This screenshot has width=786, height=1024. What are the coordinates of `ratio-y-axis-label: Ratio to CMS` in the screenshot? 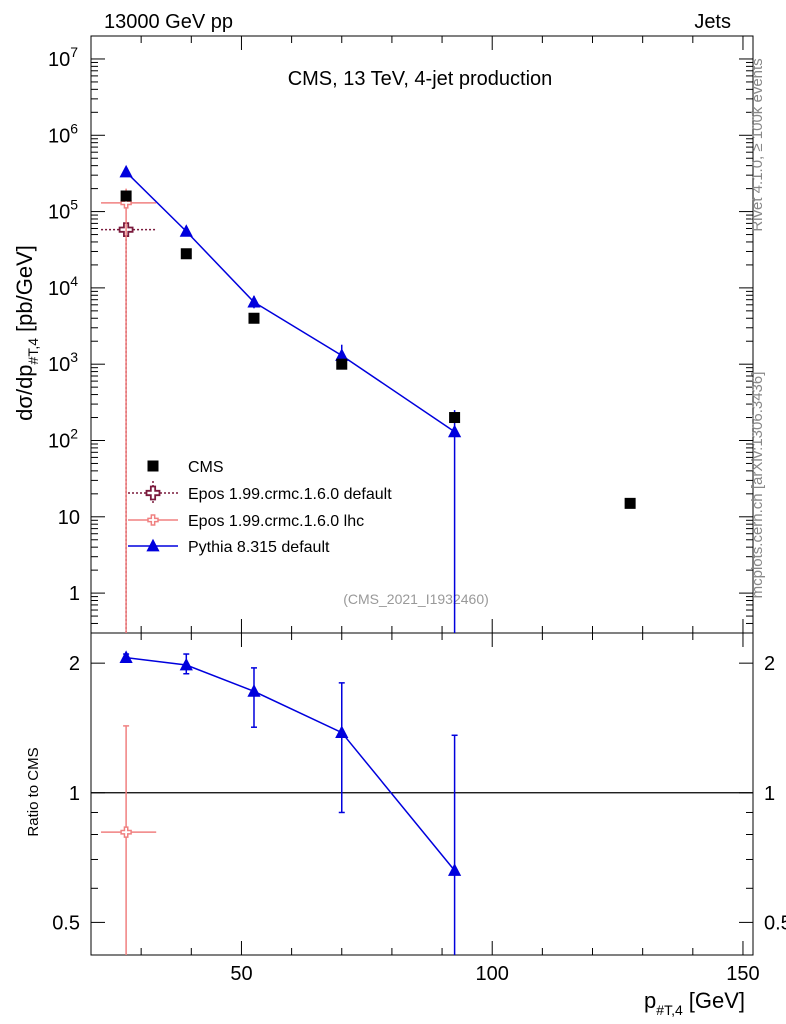 It's located at (33, 791).